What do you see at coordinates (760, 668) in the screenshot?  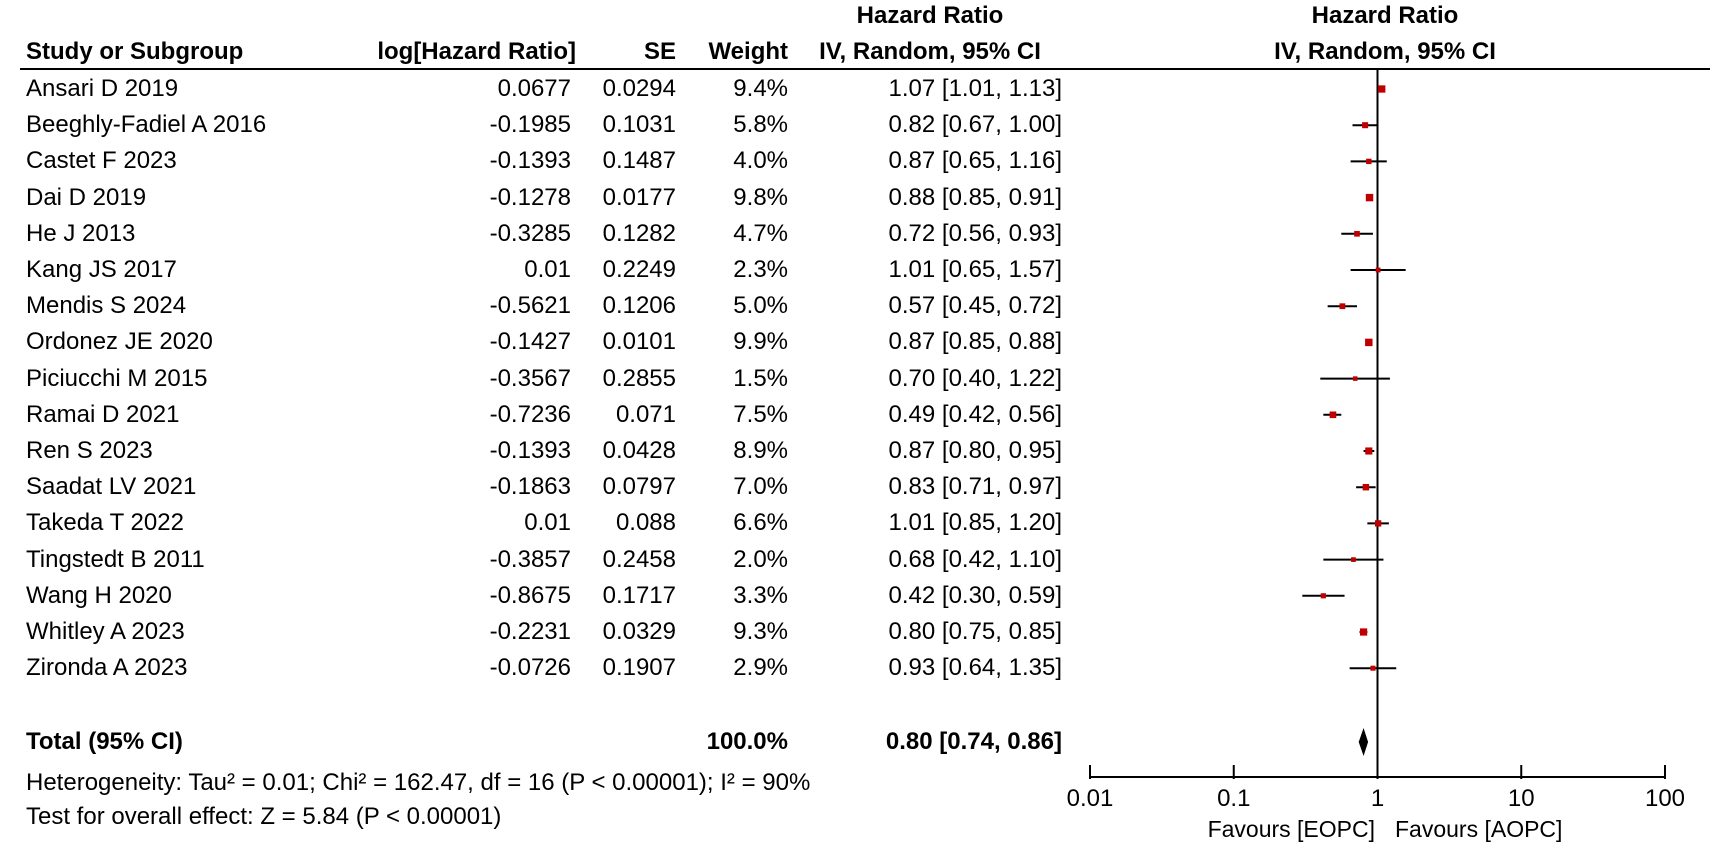 I see `study-weight: 2.9%` at bounding box center [760, 668].